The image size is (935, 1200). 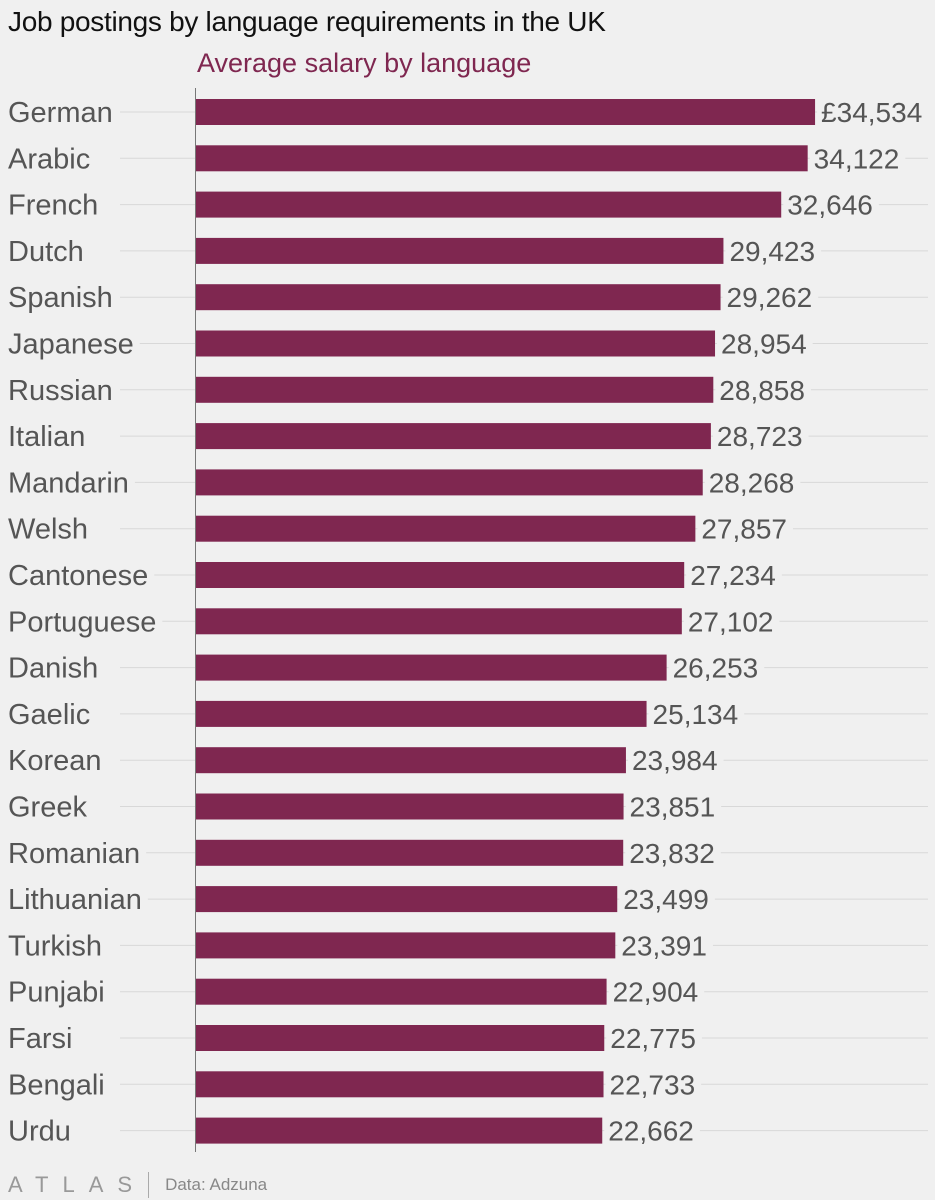 What do you see at coordinates (364, 63) in the screenshot?
I see `chart-subtitle: Average salary by language` at bounding box center [364, 63].